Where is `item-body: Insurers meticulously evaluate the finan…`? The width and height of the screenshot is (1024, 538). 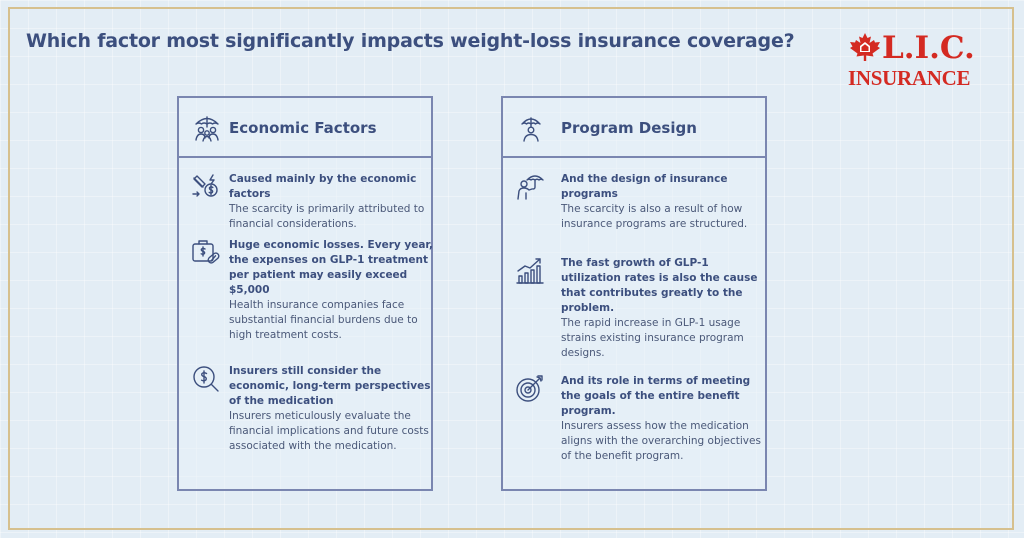 item-body: Insurers meticulously evaluate the finan… is located at coordinates (329, 431).